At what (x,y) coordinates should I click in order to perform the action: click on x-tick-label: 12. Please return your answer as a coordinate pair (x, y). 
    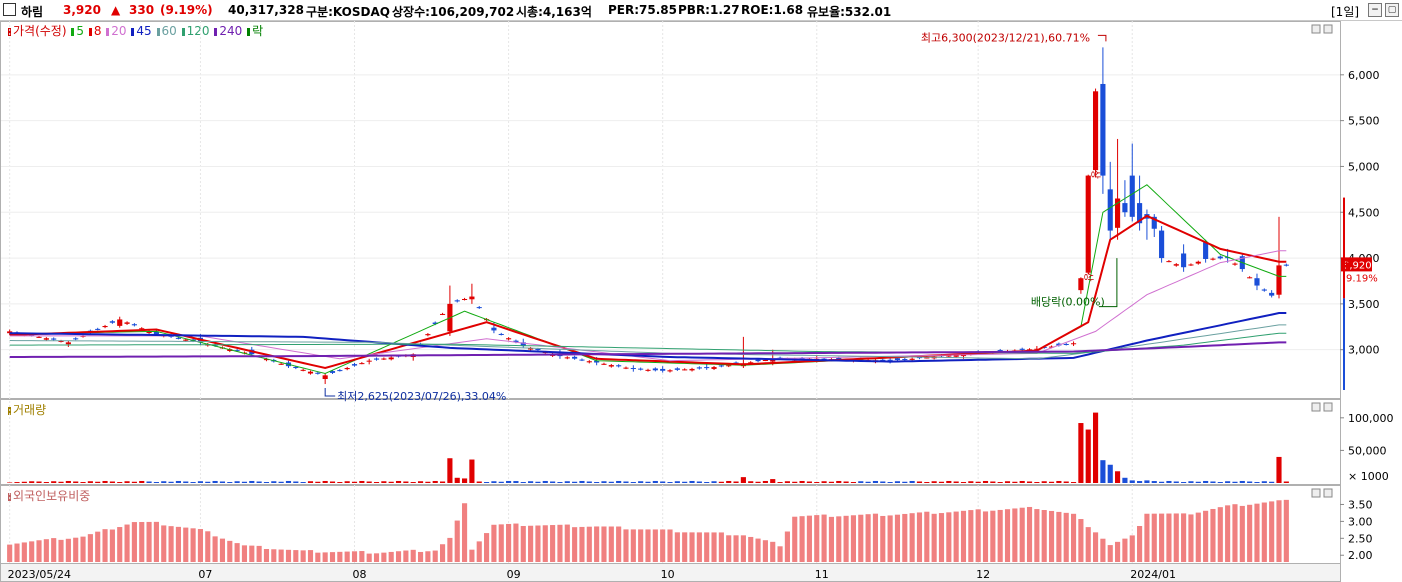
    Looking at the image, I should click on (983, 574).